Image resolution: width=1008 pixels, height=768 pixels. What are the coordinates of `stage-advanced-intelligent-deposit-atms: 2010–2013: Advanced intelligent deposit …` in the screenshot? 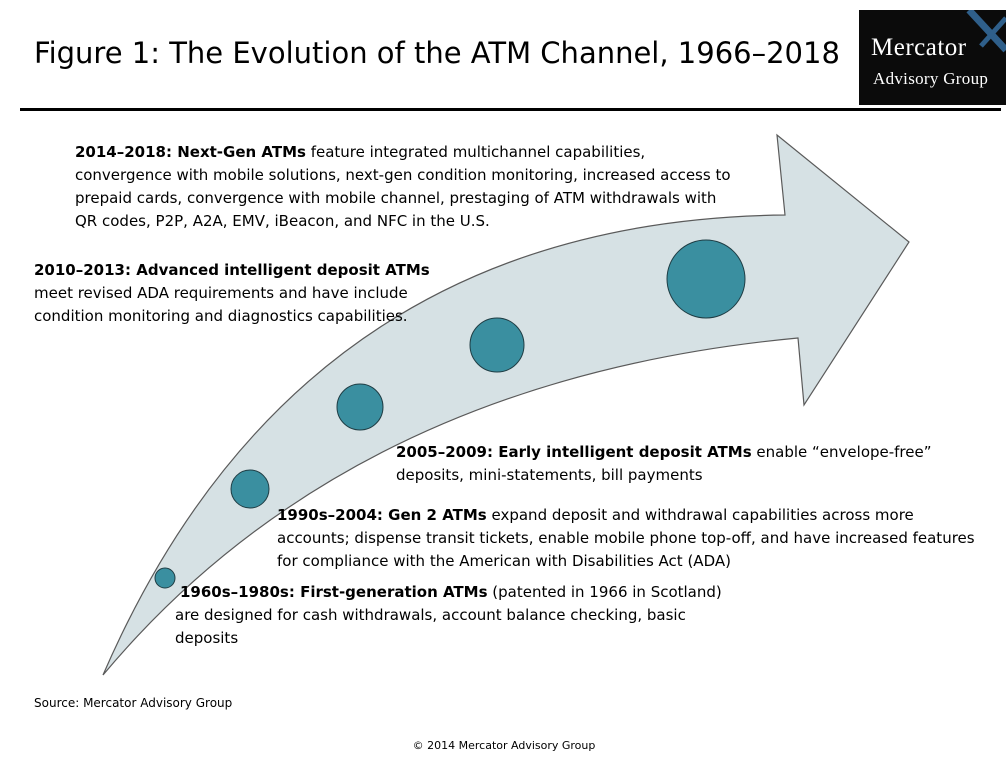 It's located at (249, 293).